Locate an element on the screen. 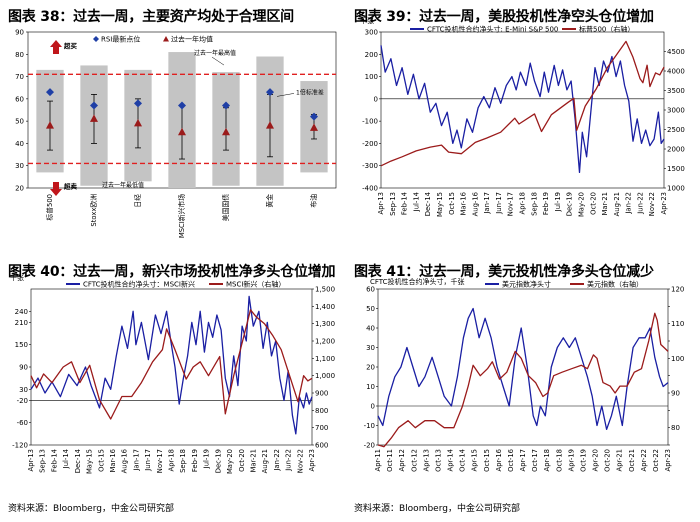 Image resolution: width=700 pixels, height=522 pixels. y-axis-unit-label: 千张 is located at coordinates (17, 277).